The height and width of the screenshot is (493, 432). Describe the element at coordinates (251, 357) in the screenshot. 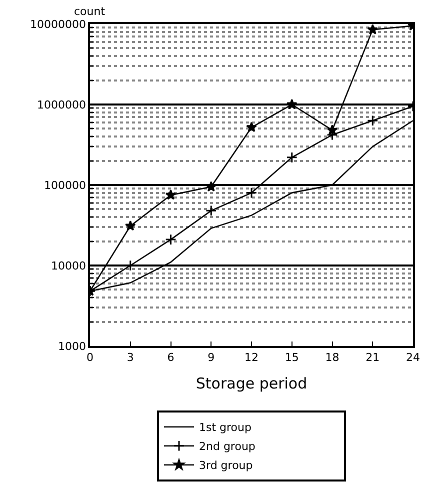

I see `x-tick-label: 12` at that location.